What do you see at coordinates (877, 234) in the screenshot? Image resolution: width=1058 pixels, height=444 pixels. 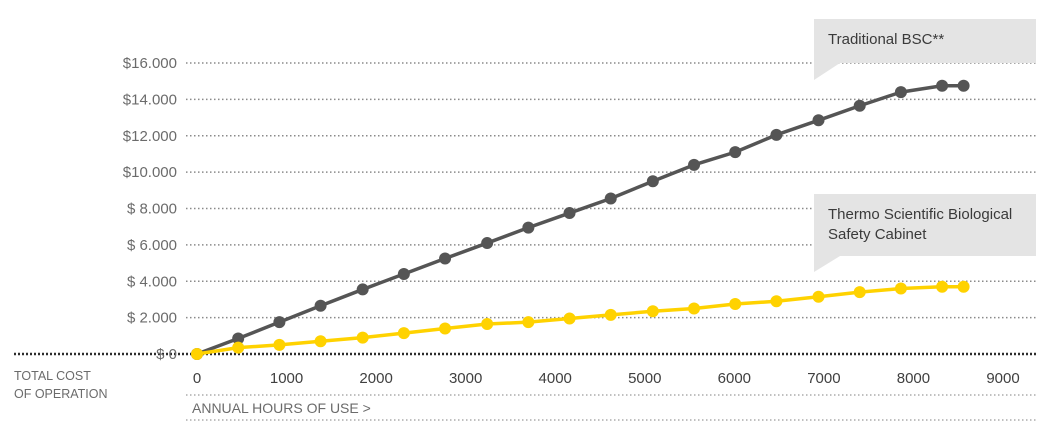 I see `legend-label: Safety Cabinet` at bounding box center [877, 234].